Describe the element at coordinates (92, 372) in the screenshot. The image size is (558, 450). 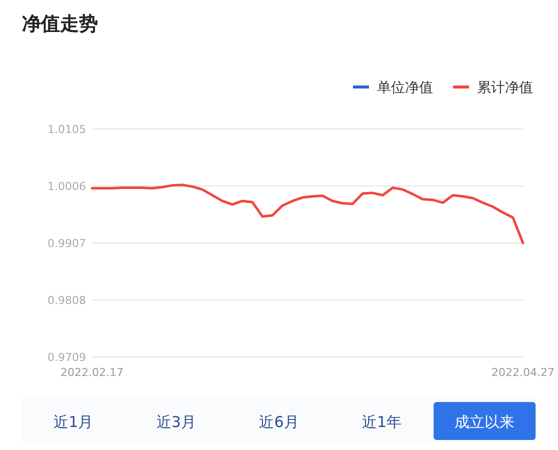
I see `x-tick-label: 2022.02.17` at that location.